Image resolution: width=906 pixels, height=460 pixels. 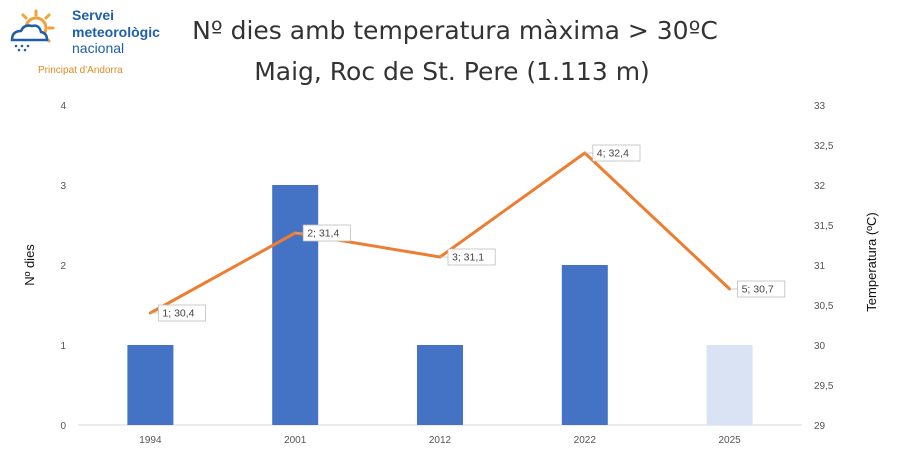 What do you see at coordinates (871, 261) in the screenshot?
I see `y2-axis-title: Temperatura (ºC)` at bounding box center [871, 261].